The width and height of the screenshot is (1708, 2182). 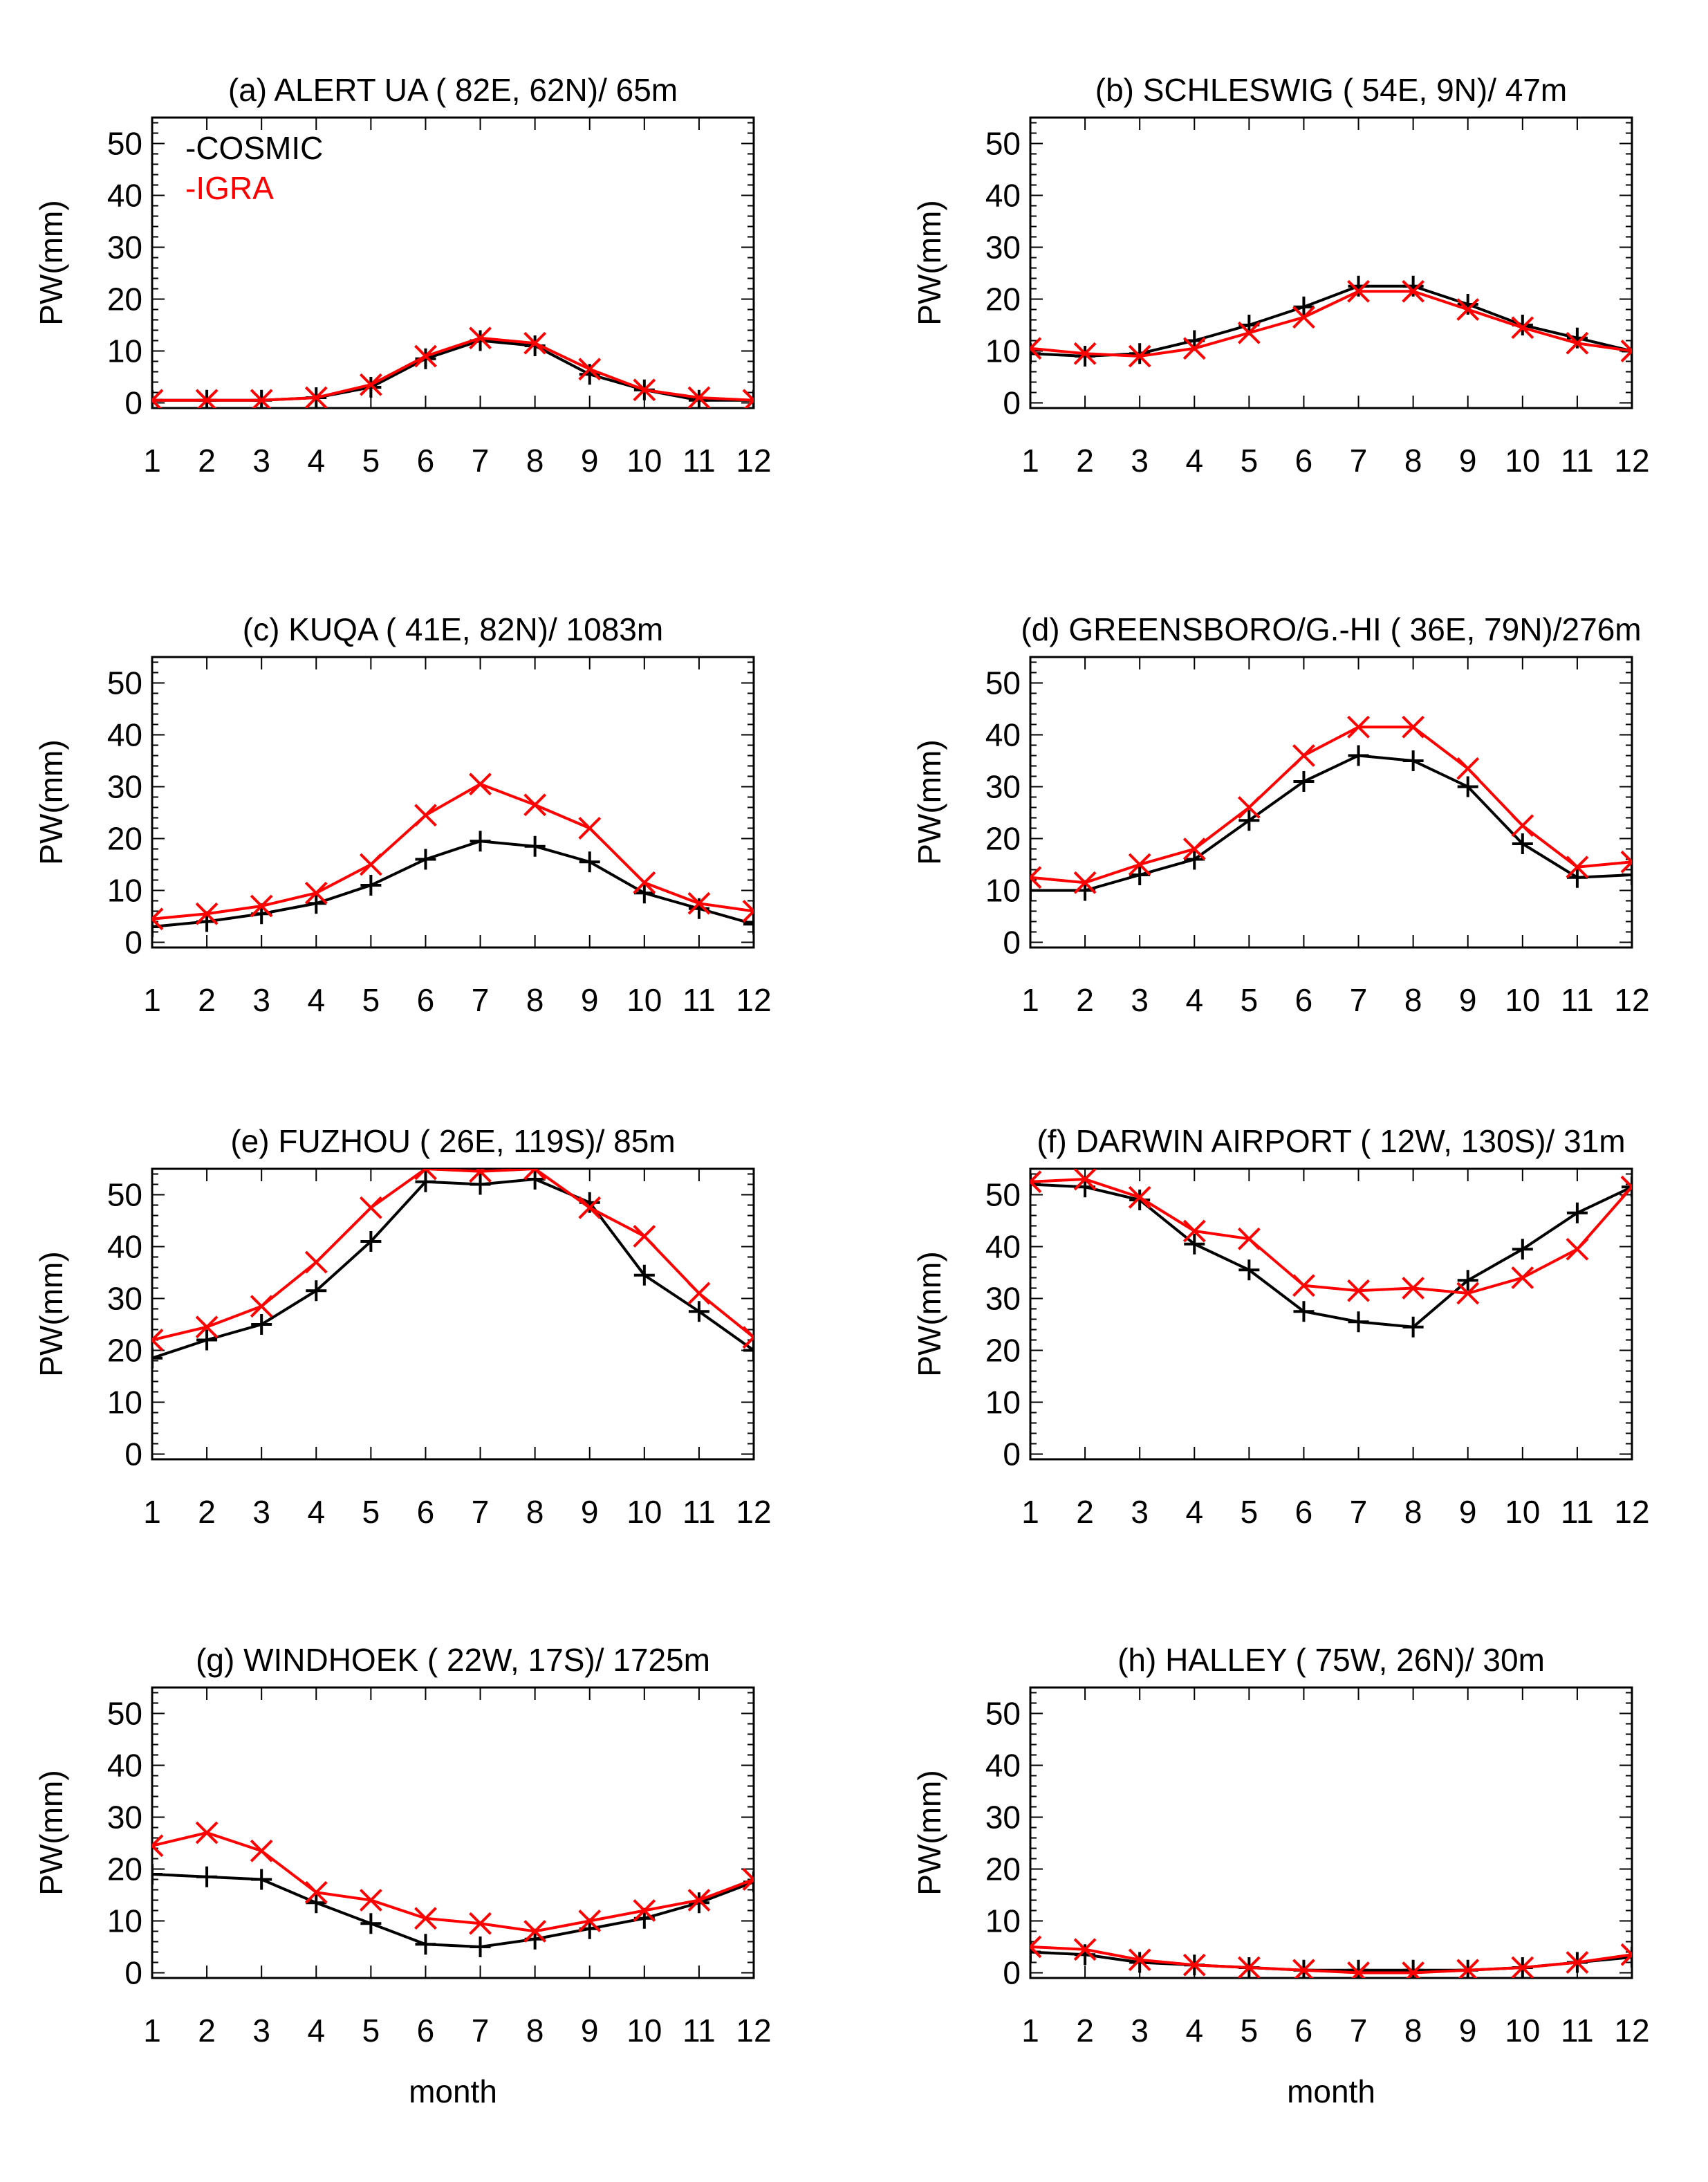 What do you see at coordinates (644, 2031) in the screenshot?
I see `x-tick-label: 10` at bounding box center [644, 2031].